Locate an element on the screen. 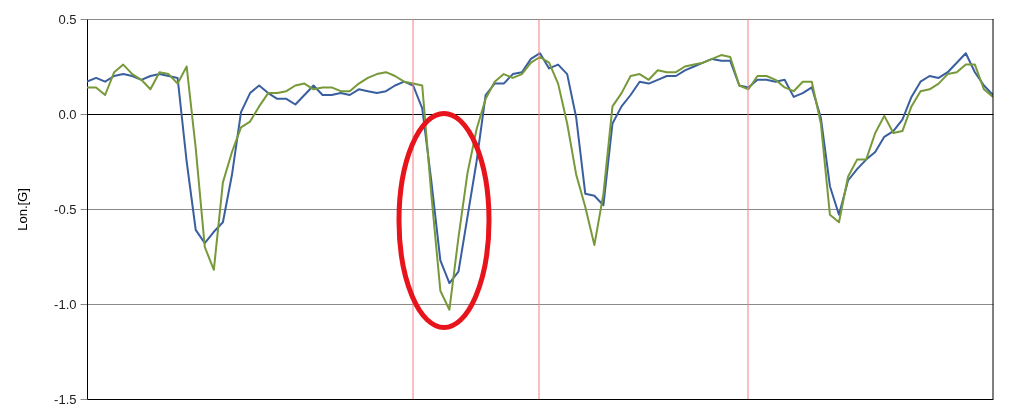 This screenshot has width=1009, height=415. y-axis-title: Lon.[G] is located at coordinates (23, 209).